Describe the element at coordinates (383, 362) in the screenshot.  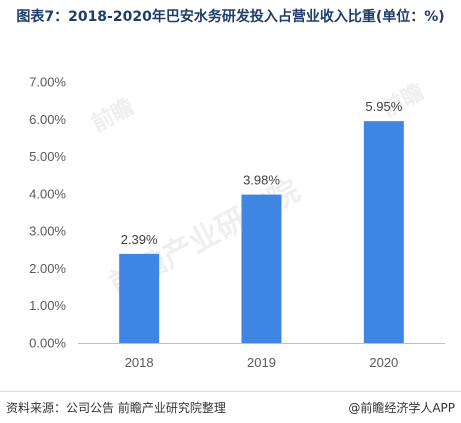
I see `x-tick-label: 2020` at that location.